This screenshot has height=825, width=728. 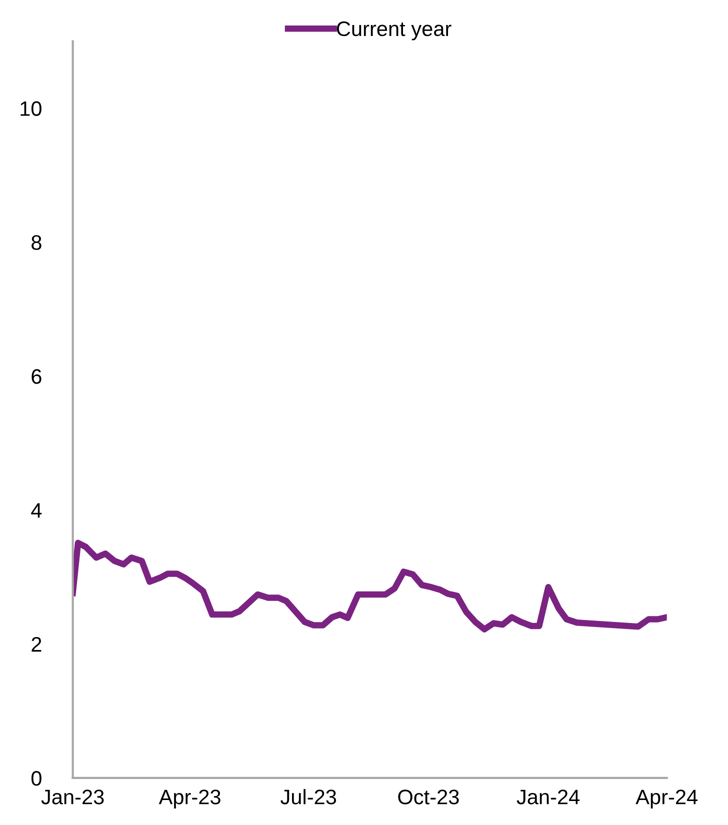 What do you see at coordinates (37, 376) in the screenshot?
I see `y-tick-label: 6` at bounding box center [37, 376].